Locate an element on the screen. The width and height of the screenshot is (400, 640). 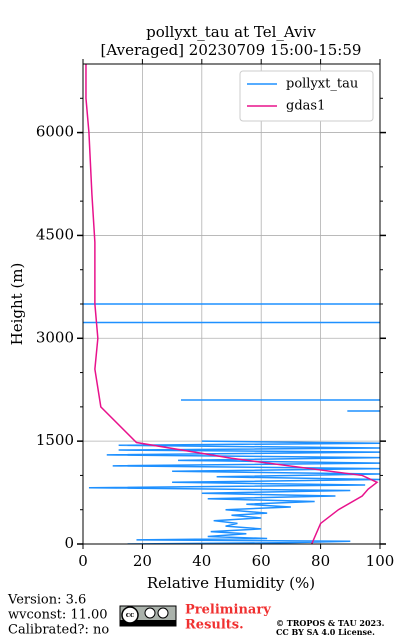
copyright-text: © TROPOS & TAU 2023. is located at coordinates (330, 623).